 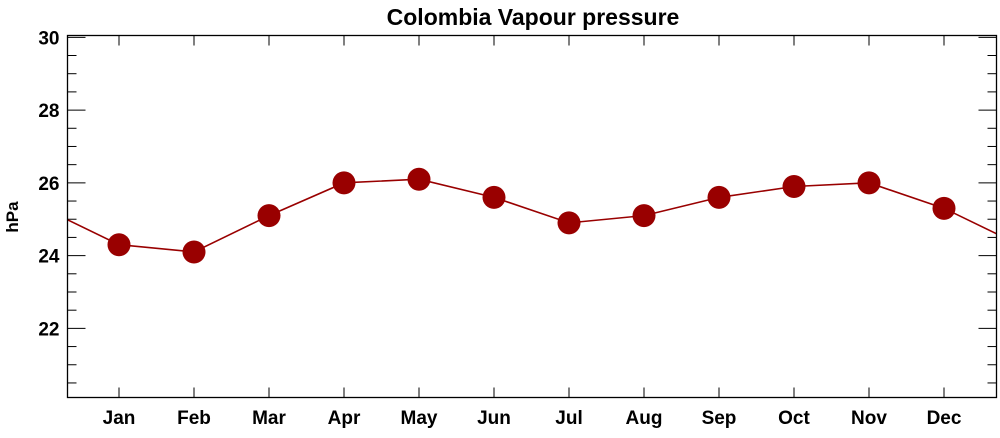 What do you see at coordinates (944, 418) in the screenshot?
I see `x-tick-label: Dec` at bounding box center [944, 418].